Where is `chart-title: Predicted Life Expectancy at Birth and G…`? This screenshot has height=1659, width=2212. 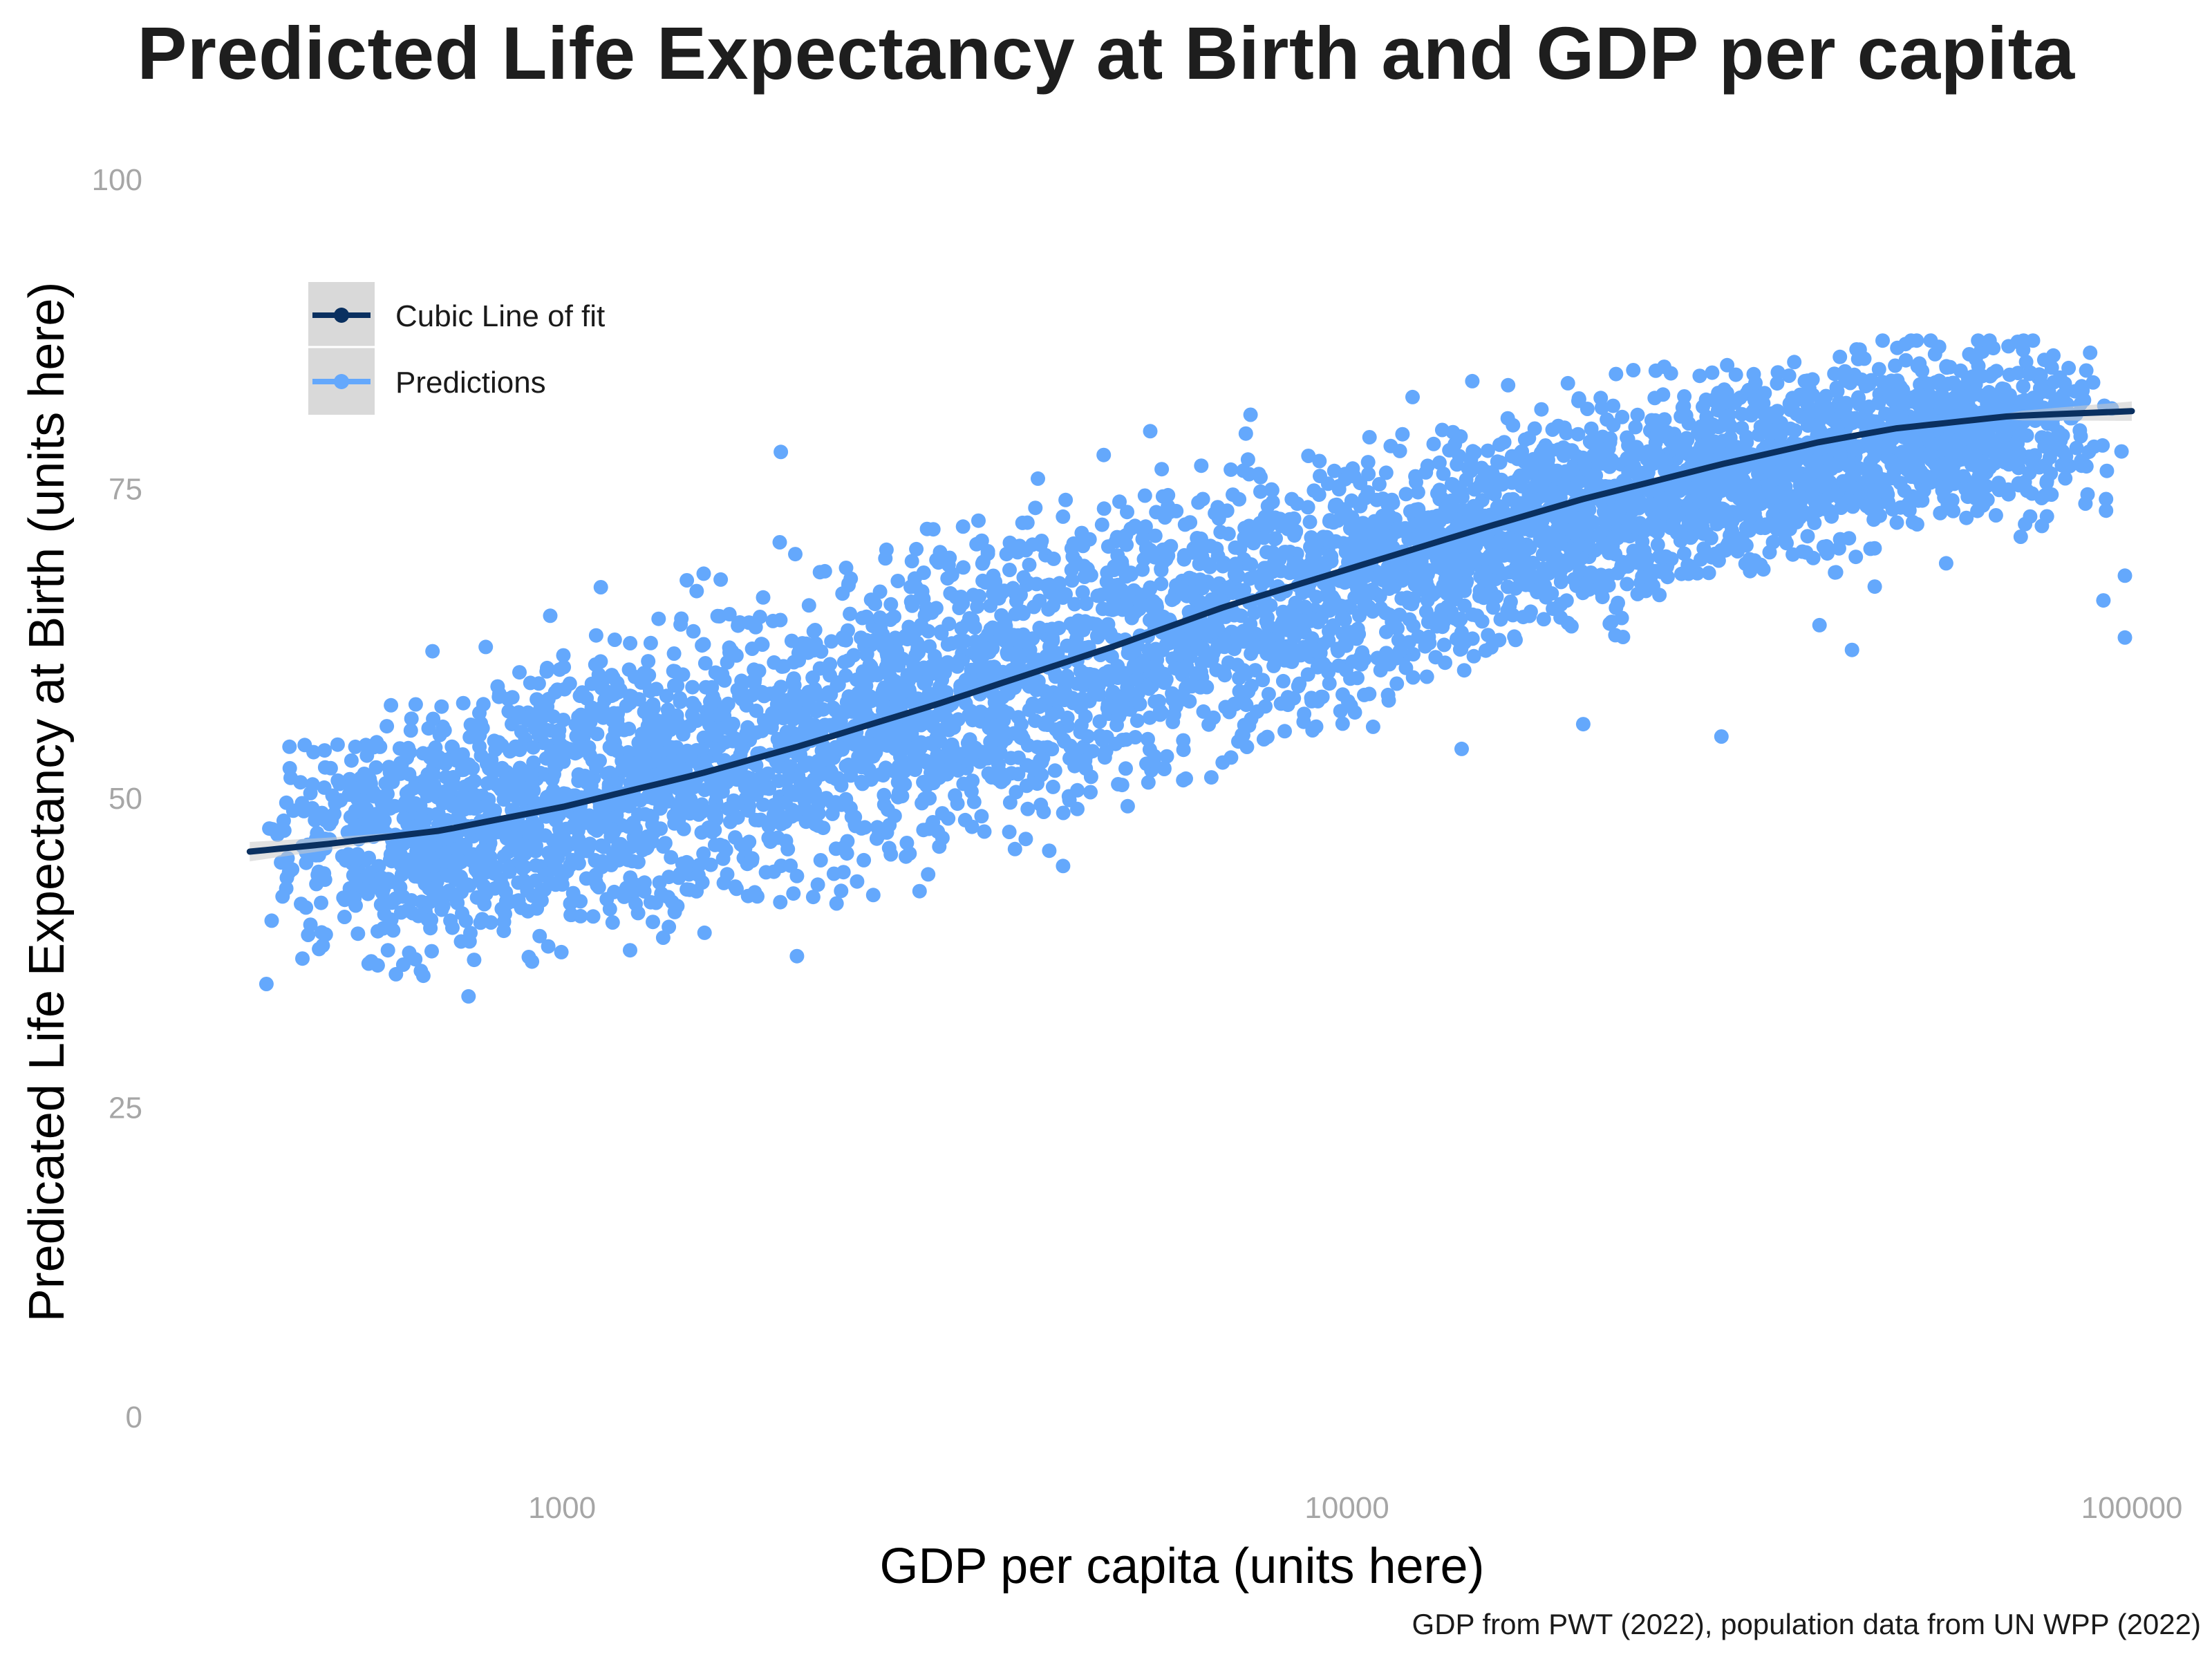 chart-title: Predicted Life Expectancy at Birth and G… is located at coordinates (1106, 53).